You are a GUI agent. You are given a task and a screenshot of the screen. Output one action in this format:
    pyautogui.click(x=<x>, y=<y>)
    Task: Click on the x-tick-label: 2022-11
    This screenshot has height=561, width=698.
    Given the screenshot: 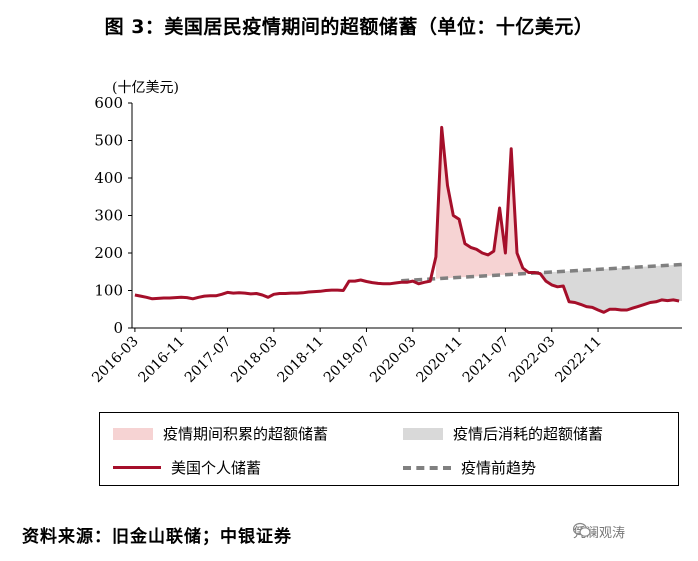 What is the action you would take?
    pyautogui.click(x=578, y=360)
    